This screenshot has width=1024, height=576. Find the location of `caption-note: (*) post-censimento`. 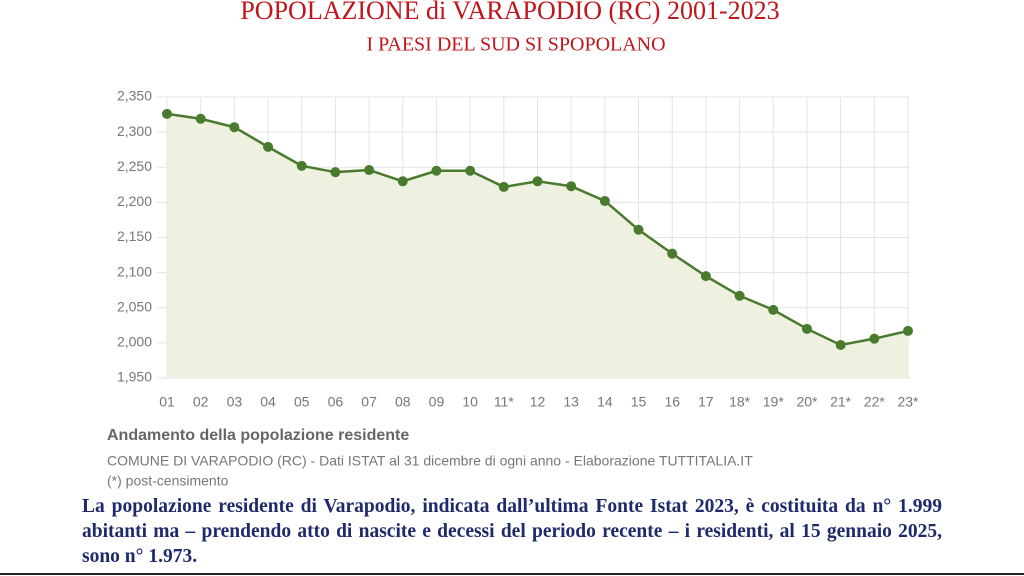

caption-note: (*) post-censimento is located at coordinates (168, 481).